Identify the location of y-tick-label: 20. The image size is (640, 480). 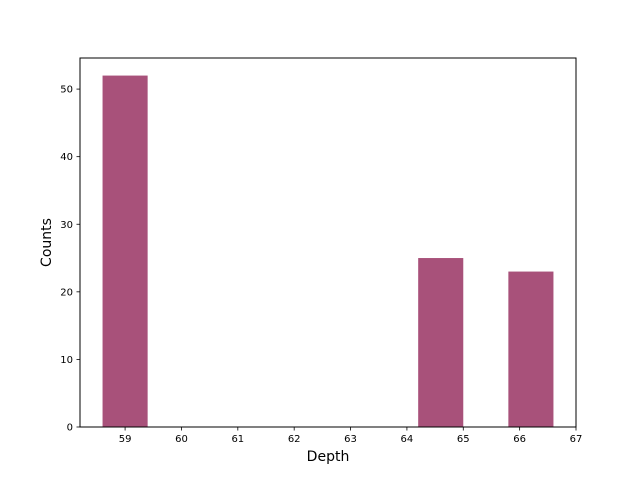
(66, 292).